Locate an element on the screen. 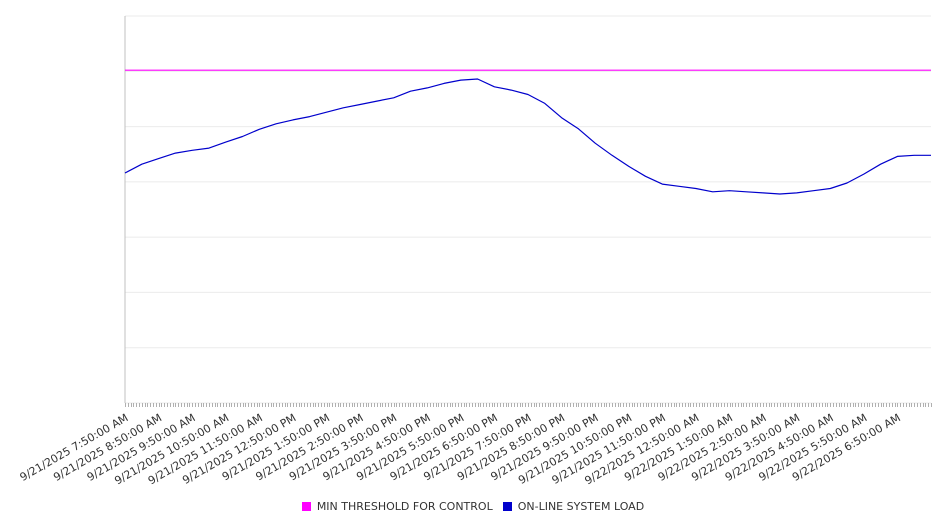 The width and height of the screenshot is (946, 526). legend-label-threshold: MIN THRESHOLD FOR CONTROL is located at coordinates (404, 506).